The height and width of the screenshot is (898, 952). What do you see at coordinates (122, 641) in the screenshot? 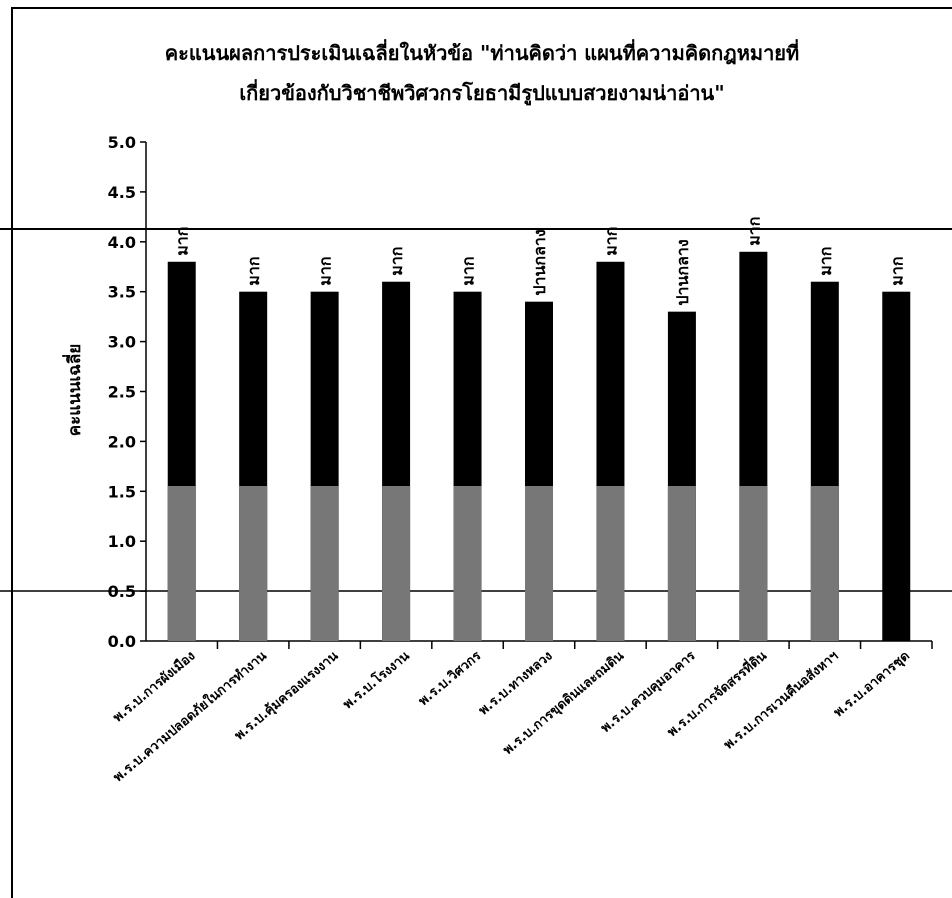
I see `y-tick-label: 0.0` at bounding box center [122, 641].